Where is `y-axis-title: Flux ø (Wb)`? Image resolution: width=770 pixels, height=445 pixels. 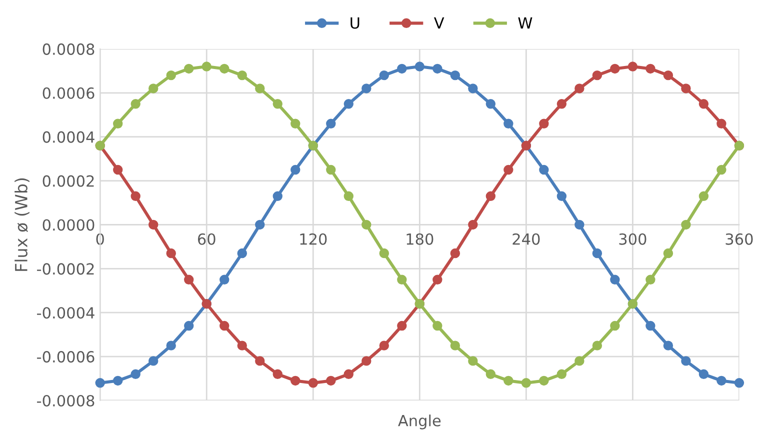
y-axis-title: Flux ø (Wb) is located at coordinates (22, 224).